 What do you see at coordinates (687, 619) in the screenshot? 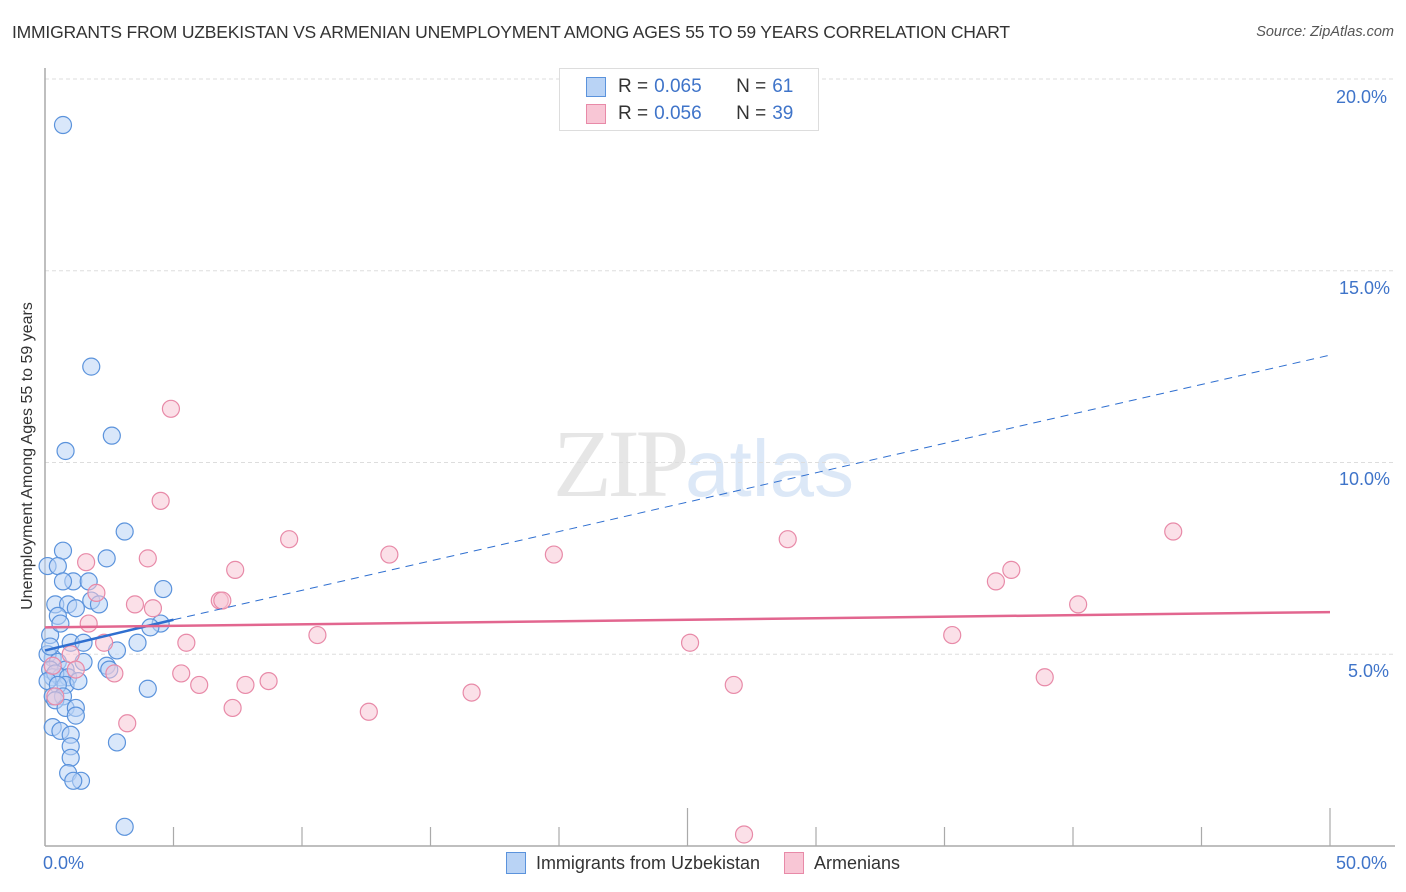
I see `armenians-trendline` at bounding box center [687, 619].